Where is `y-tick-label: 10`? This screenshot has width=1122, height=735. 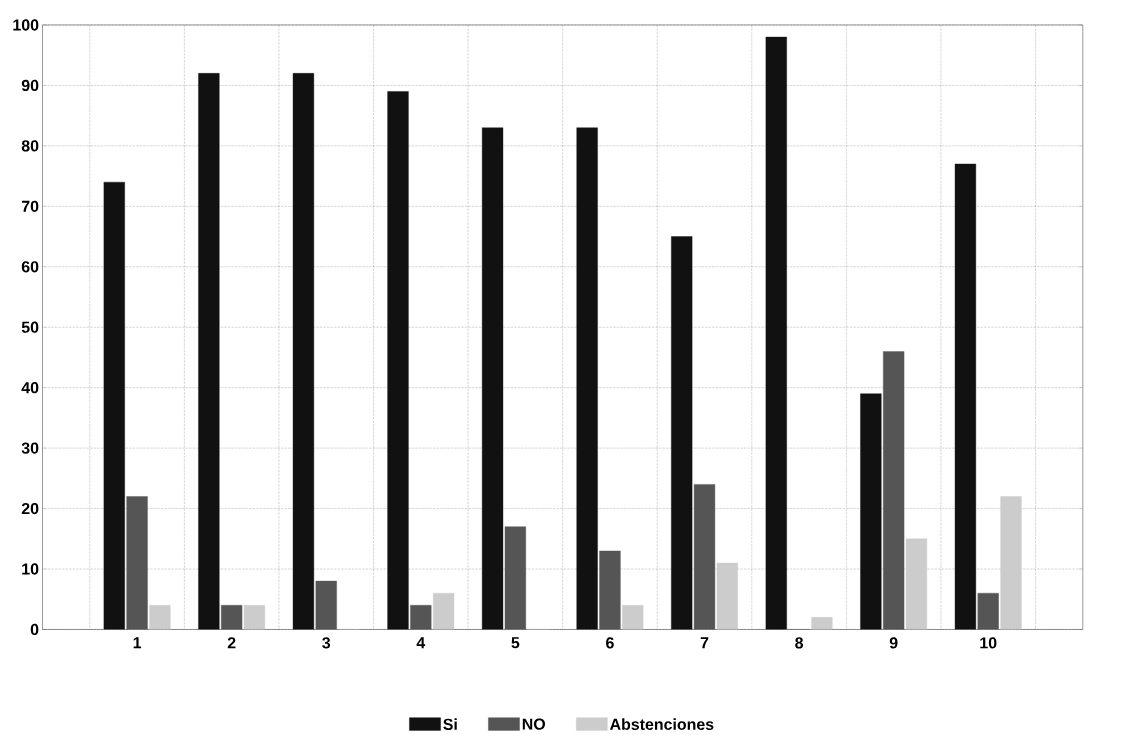
y-tick-label: 10 is located at coordinates (30, 569).